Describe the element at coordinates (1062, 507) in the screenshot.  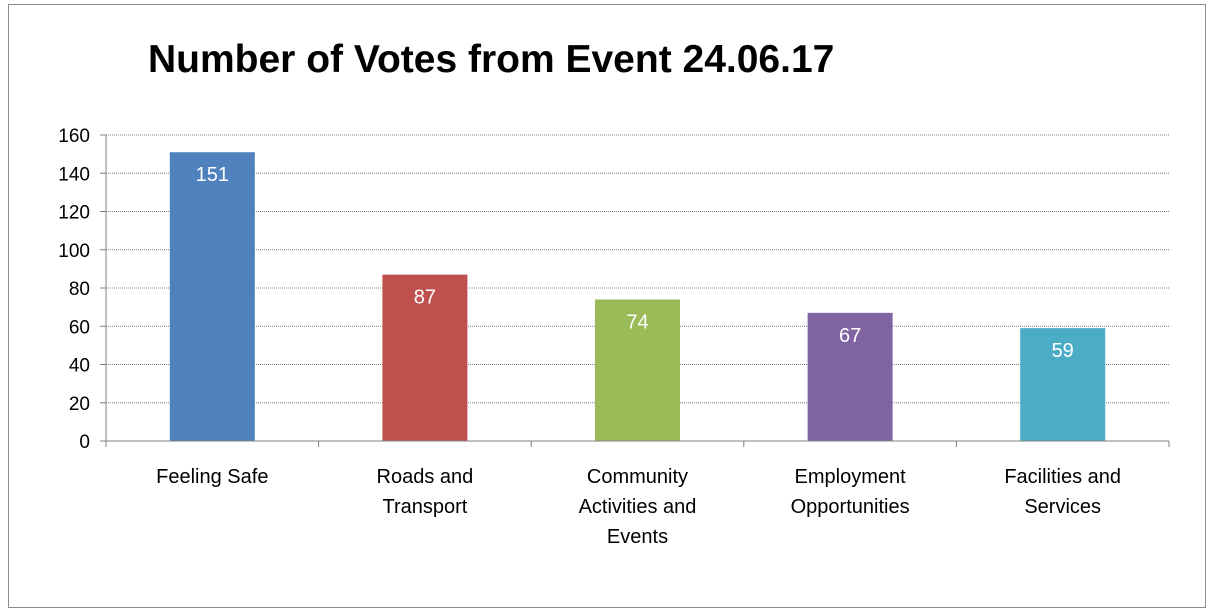
I see `category-label-line: Services` at that location.